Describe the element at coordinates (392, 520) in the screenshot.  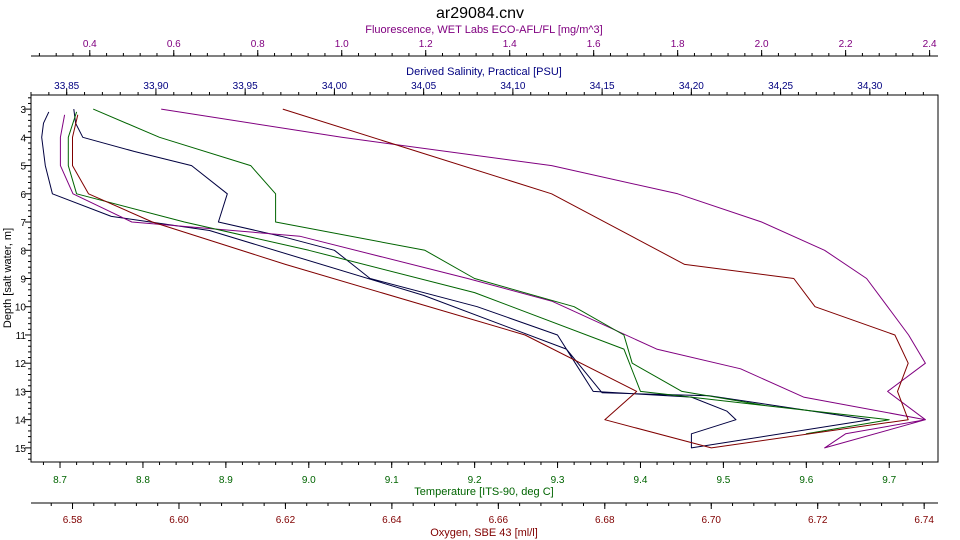
I see `oxygen-tick-label: 6.64` at that location.